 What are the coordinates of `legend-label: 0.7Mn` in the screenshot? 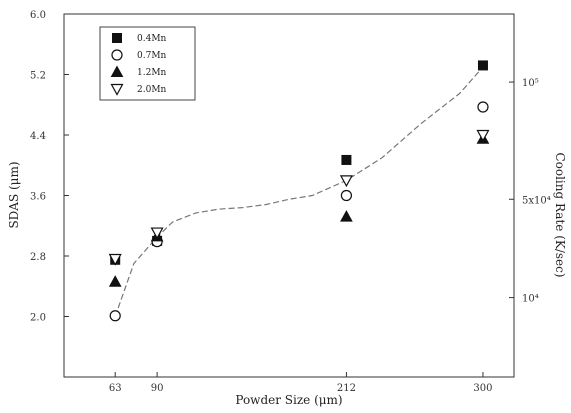 It's located at (152, 56).